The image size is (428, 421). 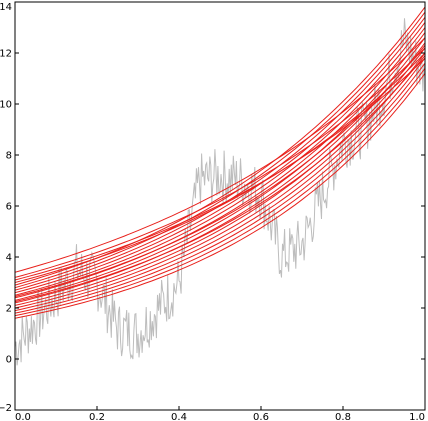 What do you see at coordinates (9, 207) in the screenshot?
I see `y-tick-label: 6` at bounding box center [9, 207].